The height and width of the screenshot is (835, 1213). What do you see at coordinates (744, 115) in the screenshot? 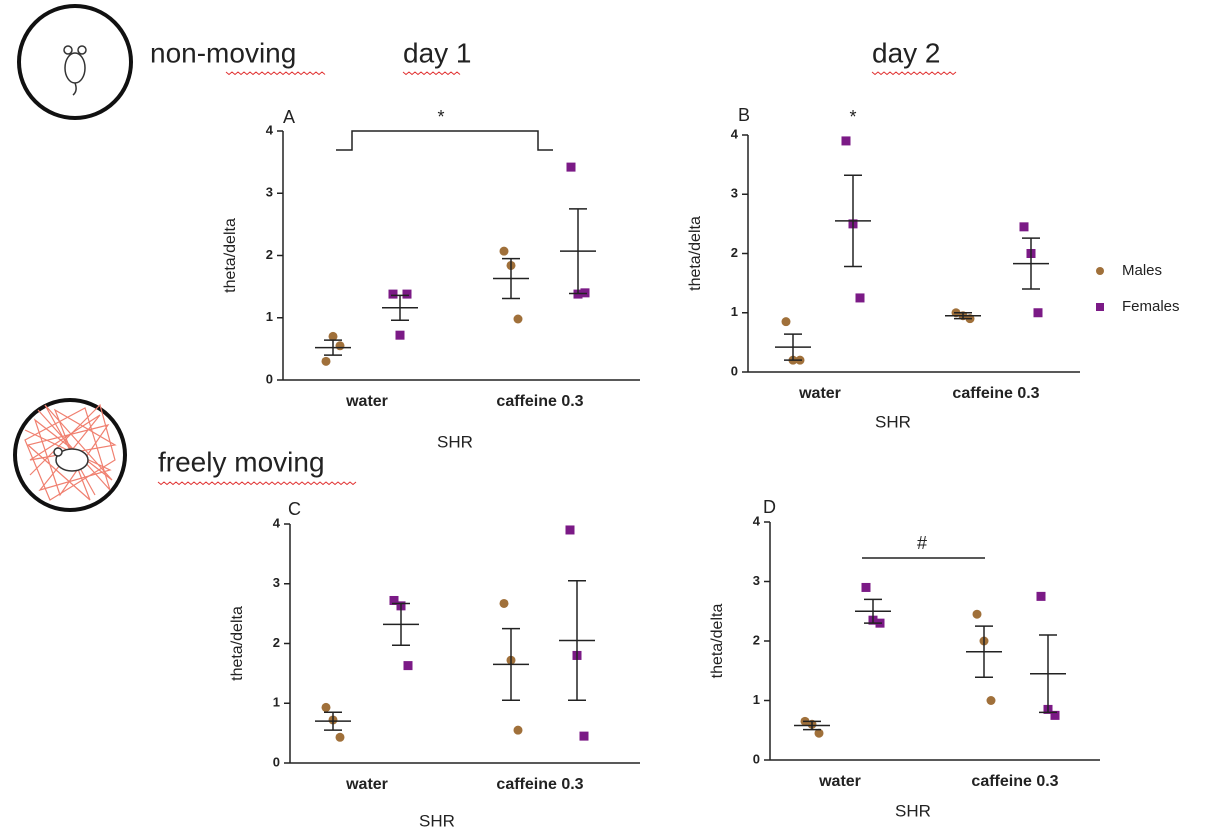
I see `panel-label: B` at bounding box center [744, 115].